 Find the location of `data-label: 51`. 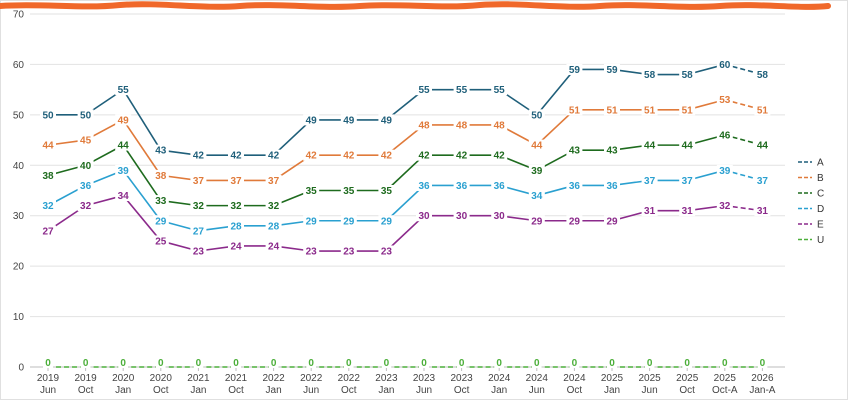

data-label: 51 is located at coordinates (763, 110).